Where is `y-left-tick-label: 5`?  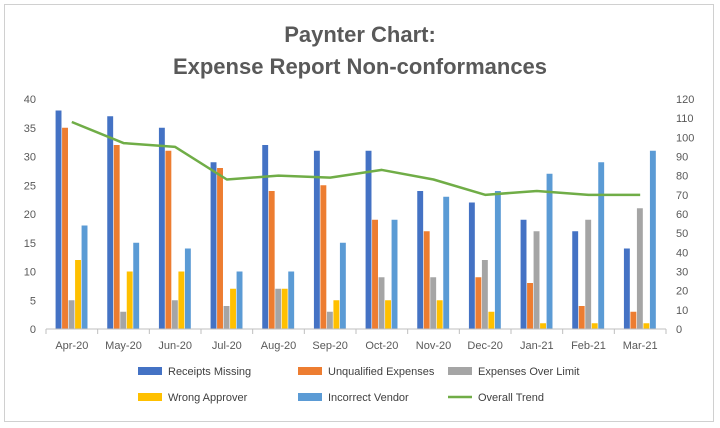
y-left-tick-label: 5 is located at coordinates (33, 301).